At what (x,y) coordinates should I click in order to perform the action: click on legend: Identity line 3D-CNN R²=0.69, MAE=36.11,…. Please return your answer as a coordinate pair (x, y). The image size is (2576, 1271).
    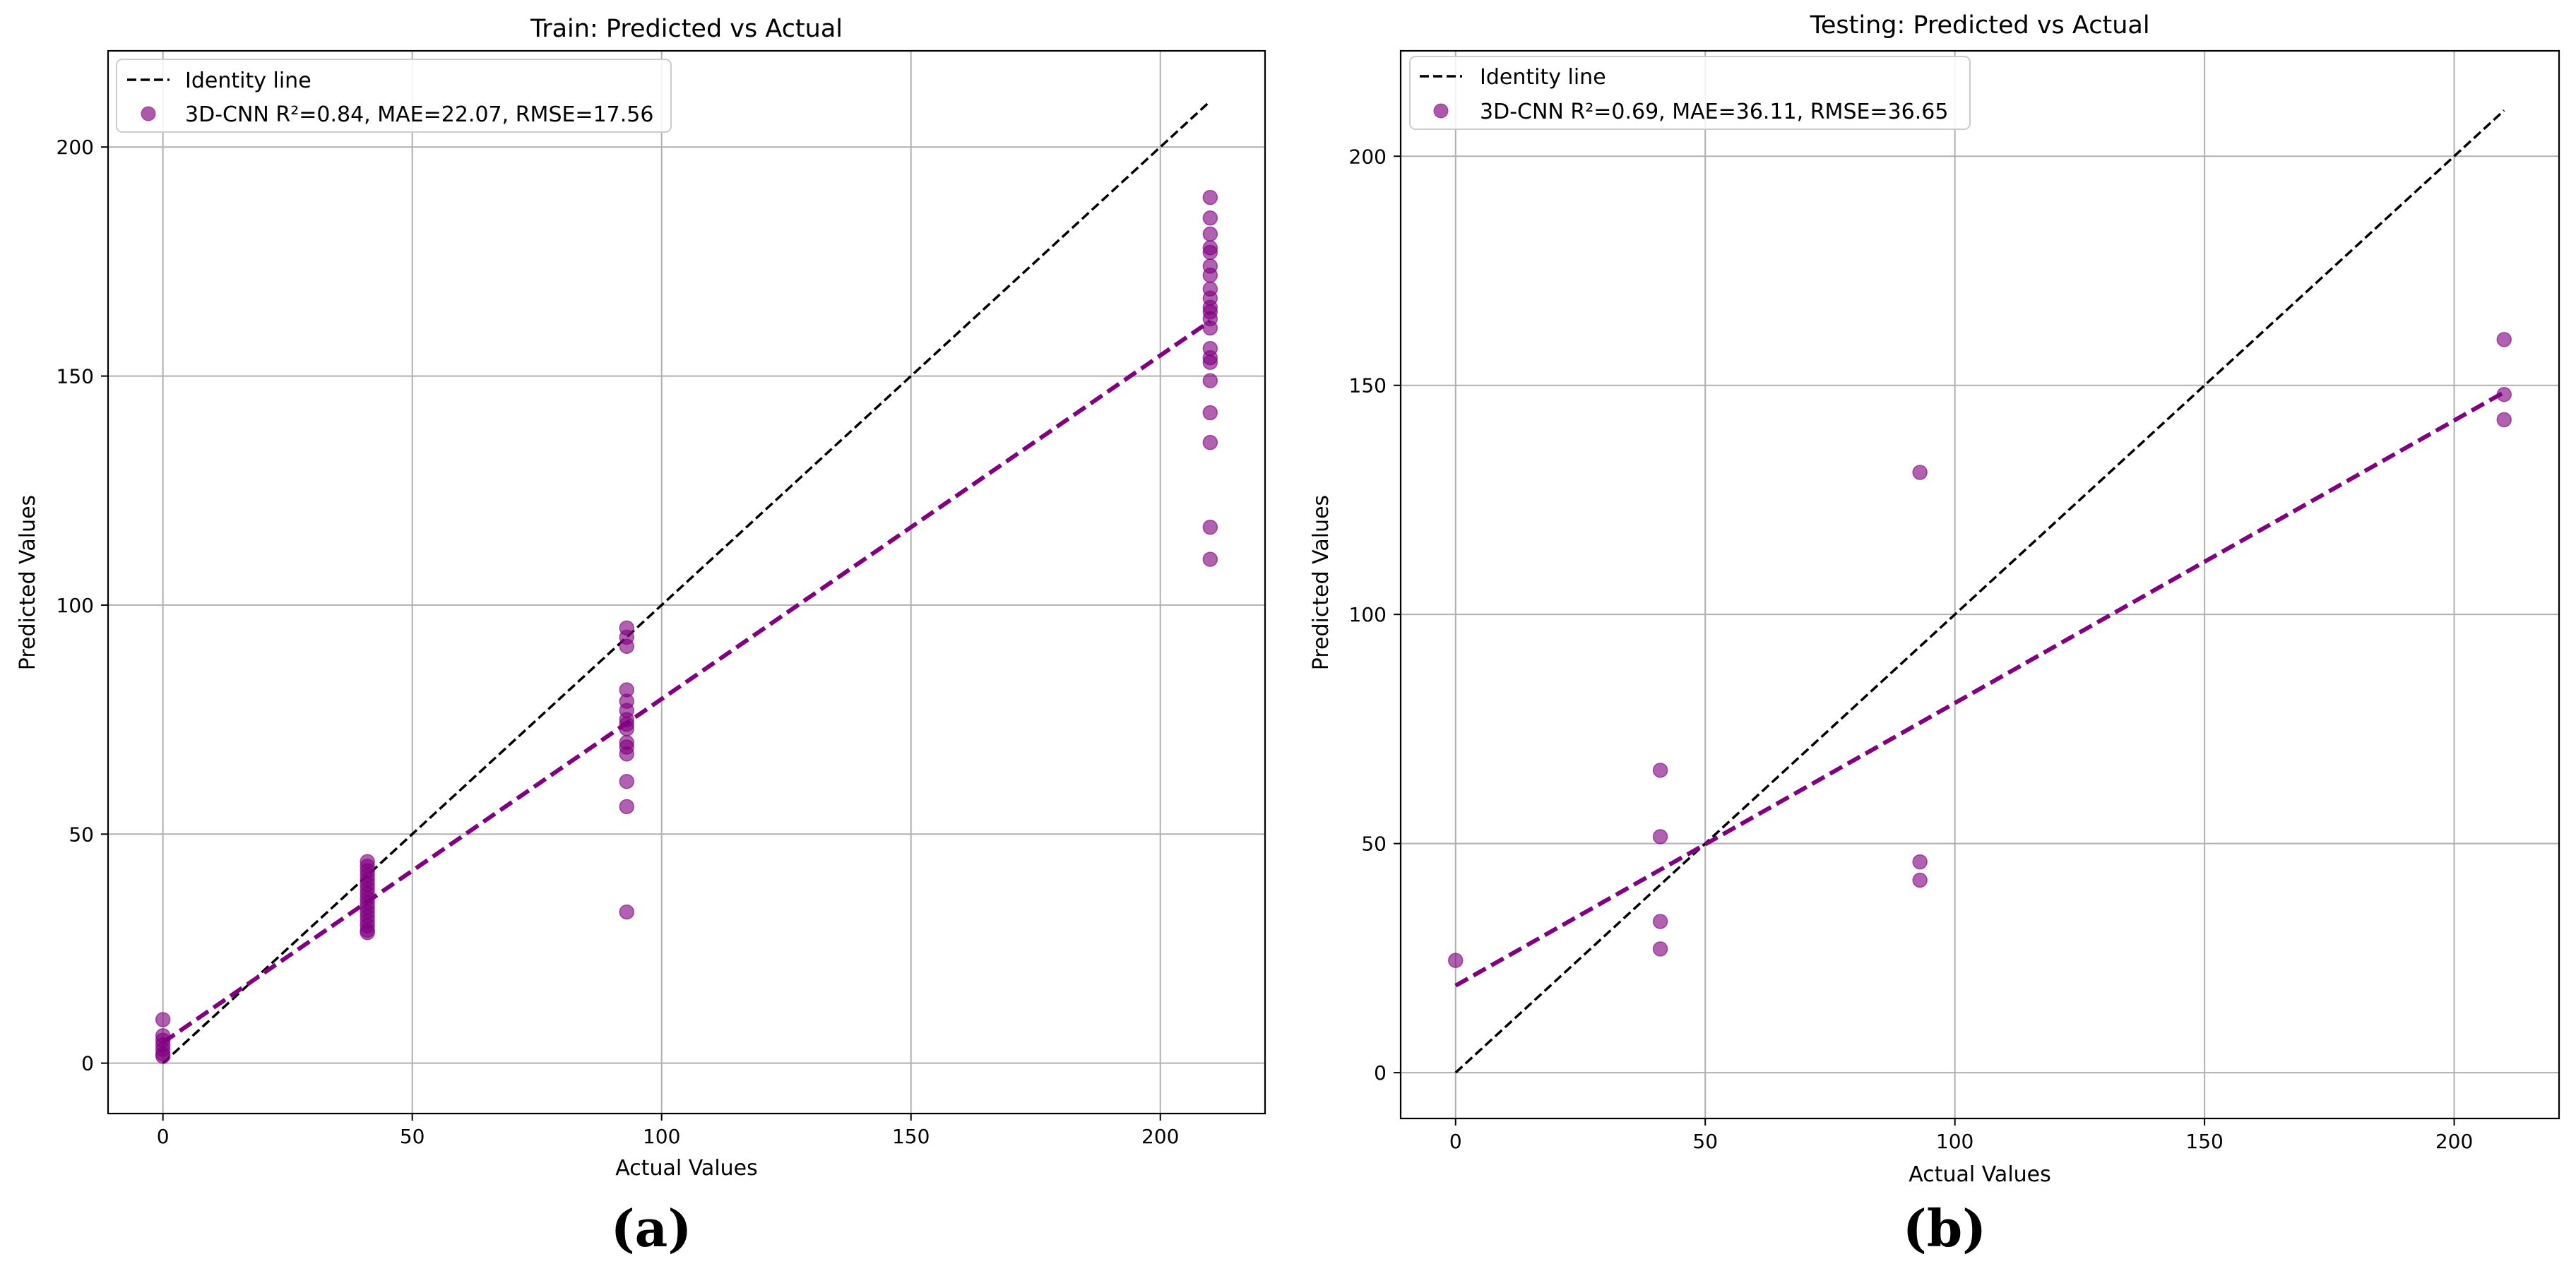
    Looking at the image, I should click on (1690, 93).